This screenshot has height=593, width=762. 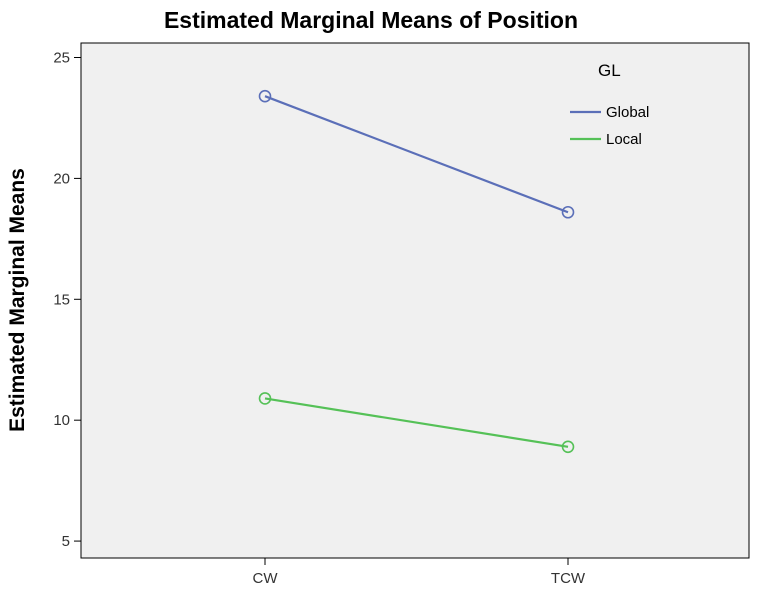 What do you see at coordinates (371, 20) in the screenshot?
I see `chart-title: Estimated Marginal Means of Position` at bounding box center [371, 20].